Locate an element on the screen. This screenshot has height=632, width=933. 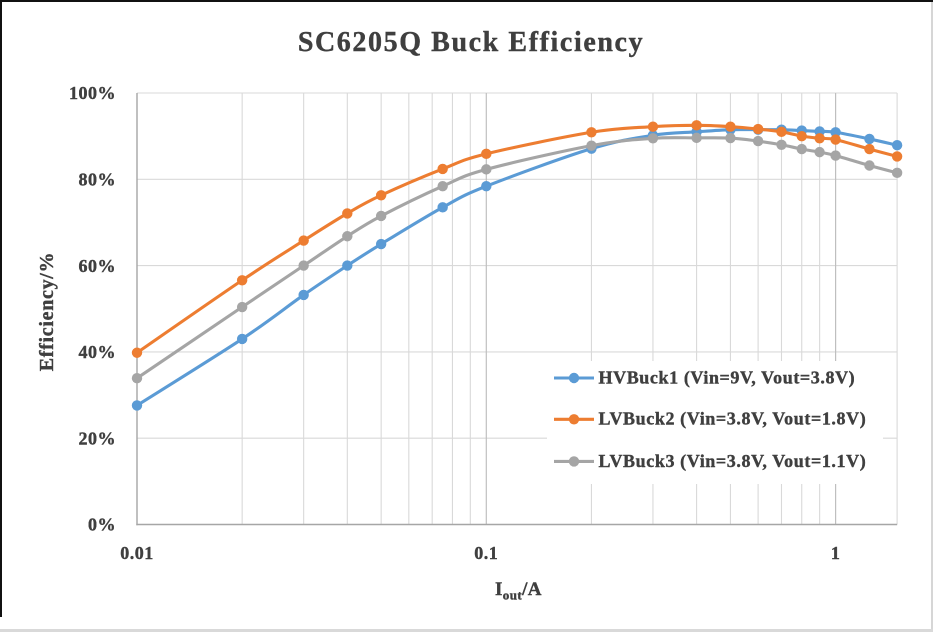
svg-text: Efficiency/% is located at coordinates (47, 311).